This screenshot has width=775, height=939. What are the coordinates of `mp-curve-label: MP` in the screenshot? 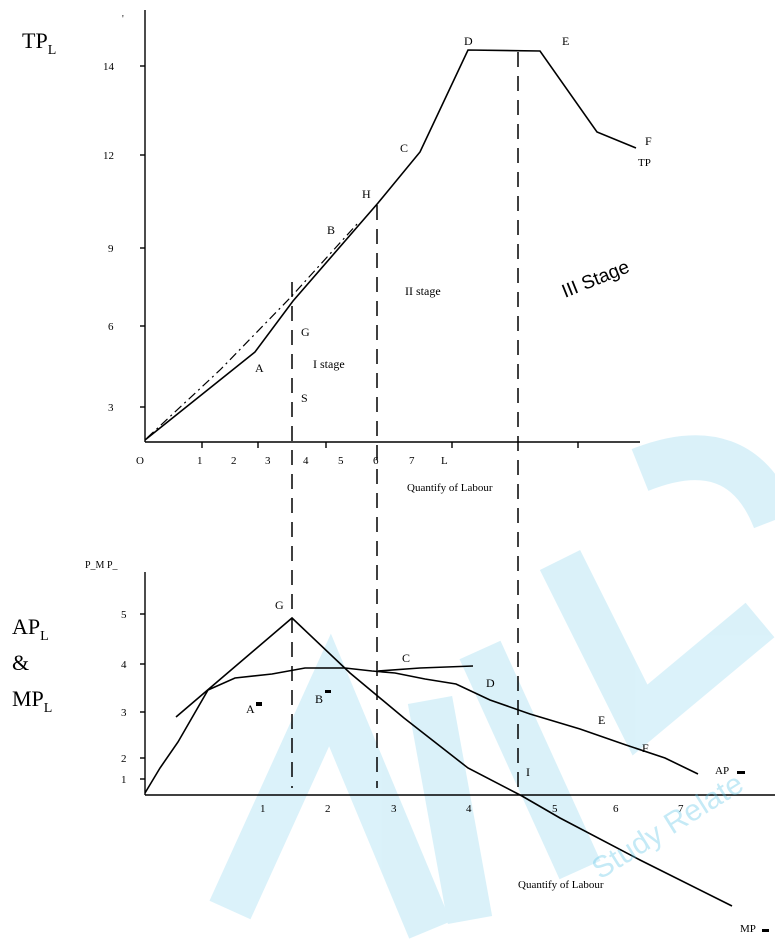 It's located at (748, 929).